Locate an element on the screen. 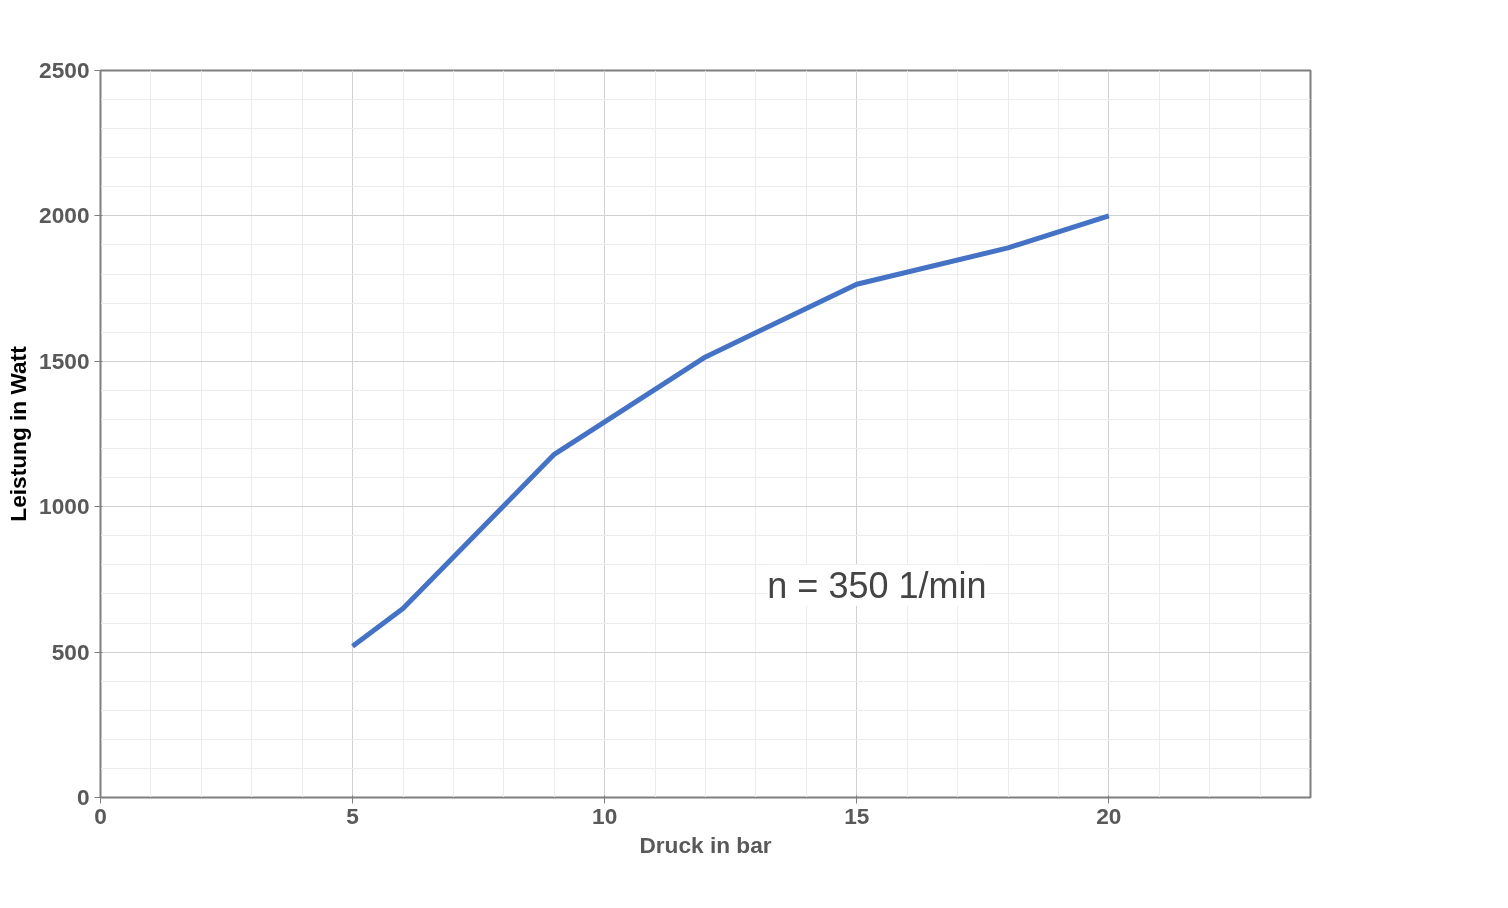 This screenshot has width=1508, height=908. x-tick-label: 20 is located at coordinates (1109, 815).